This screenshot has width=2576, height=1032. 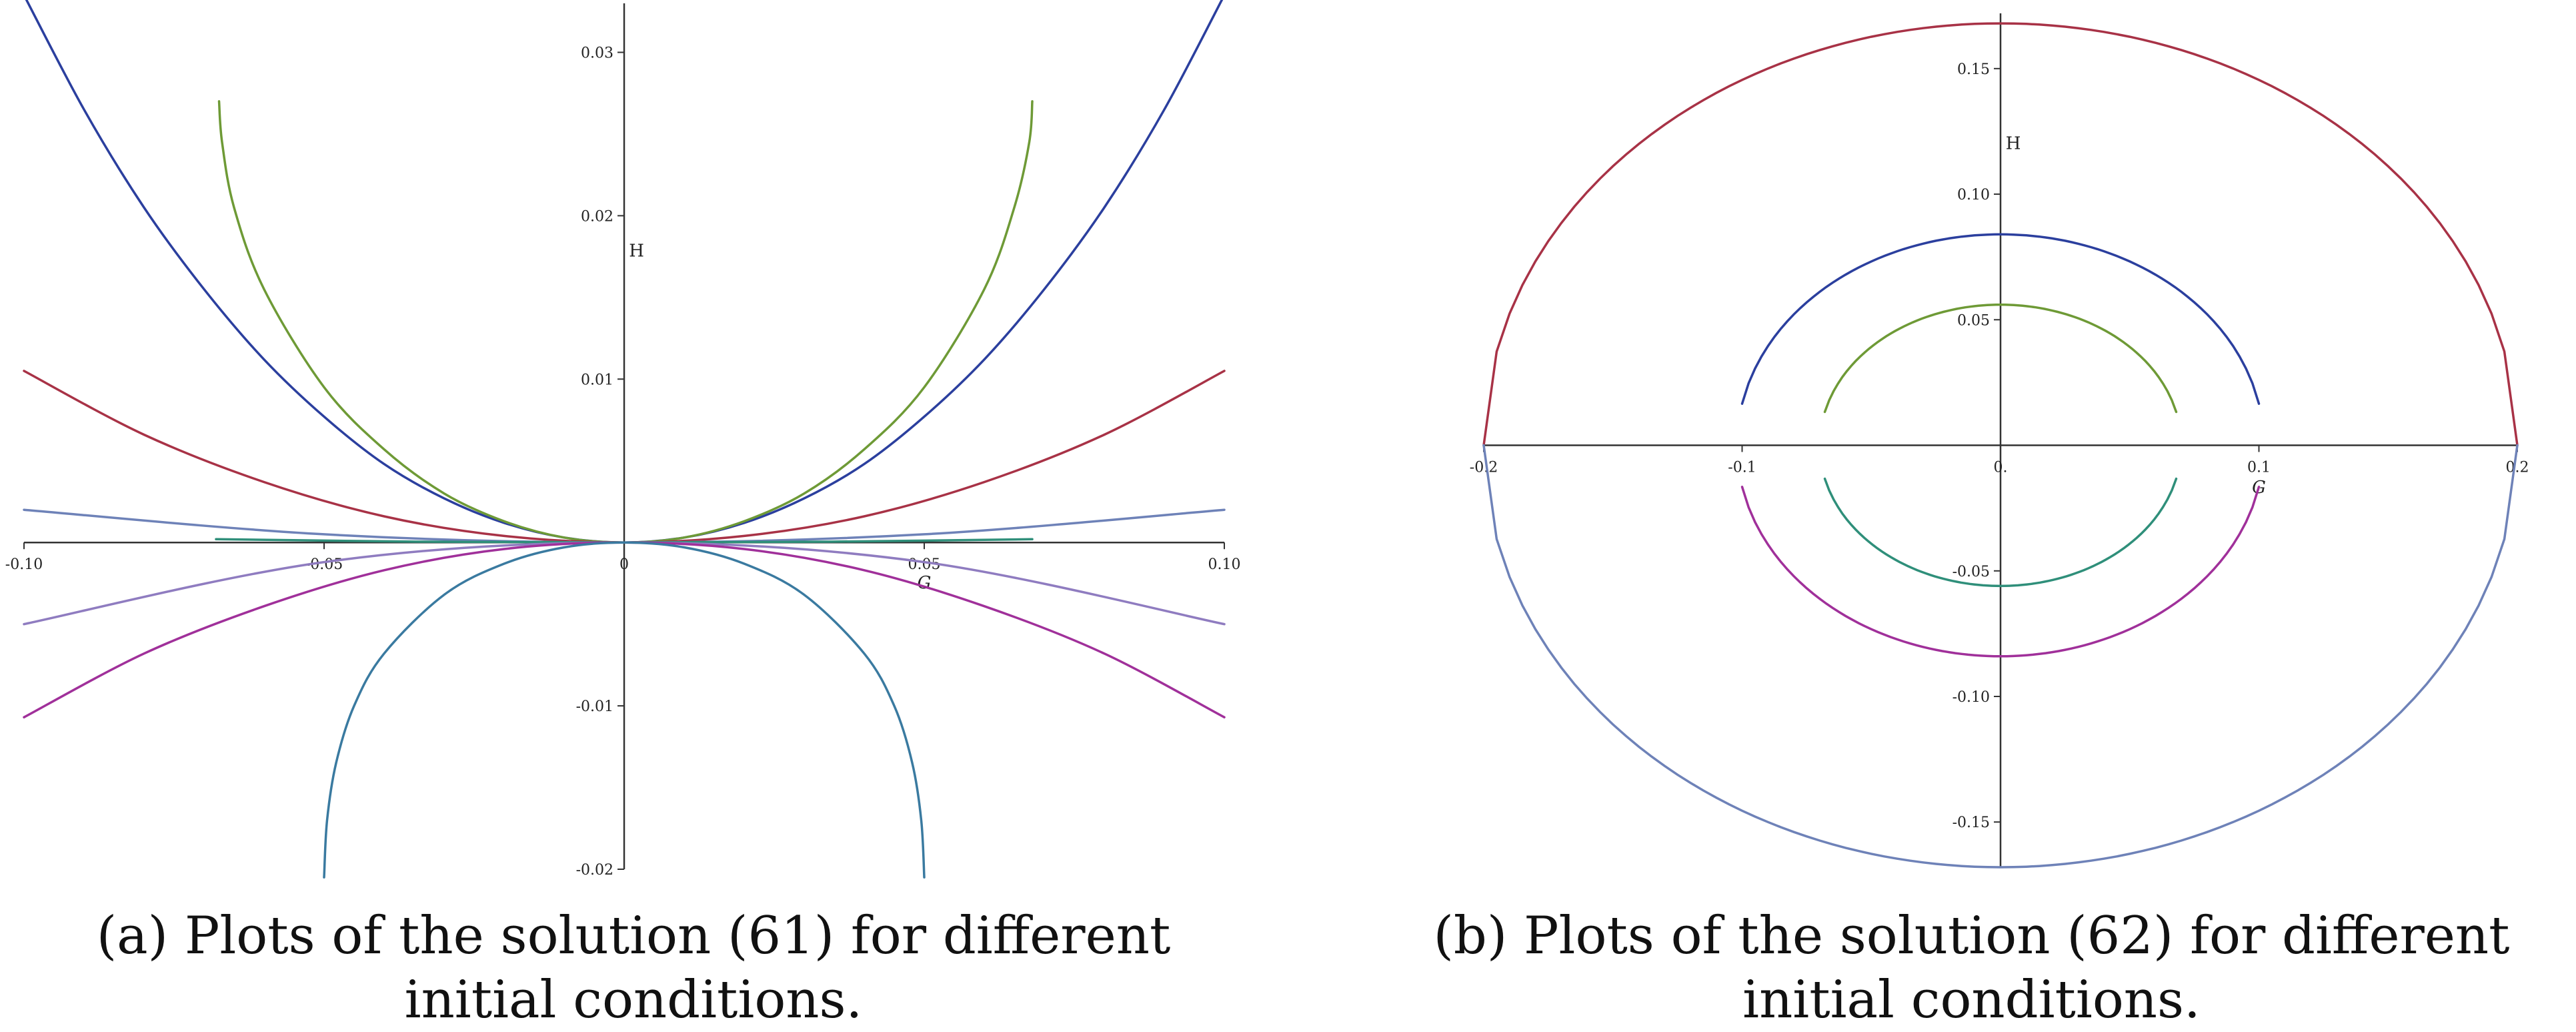 I want to click on y-tick-label: 0.05, so click(x=1973, y=320).